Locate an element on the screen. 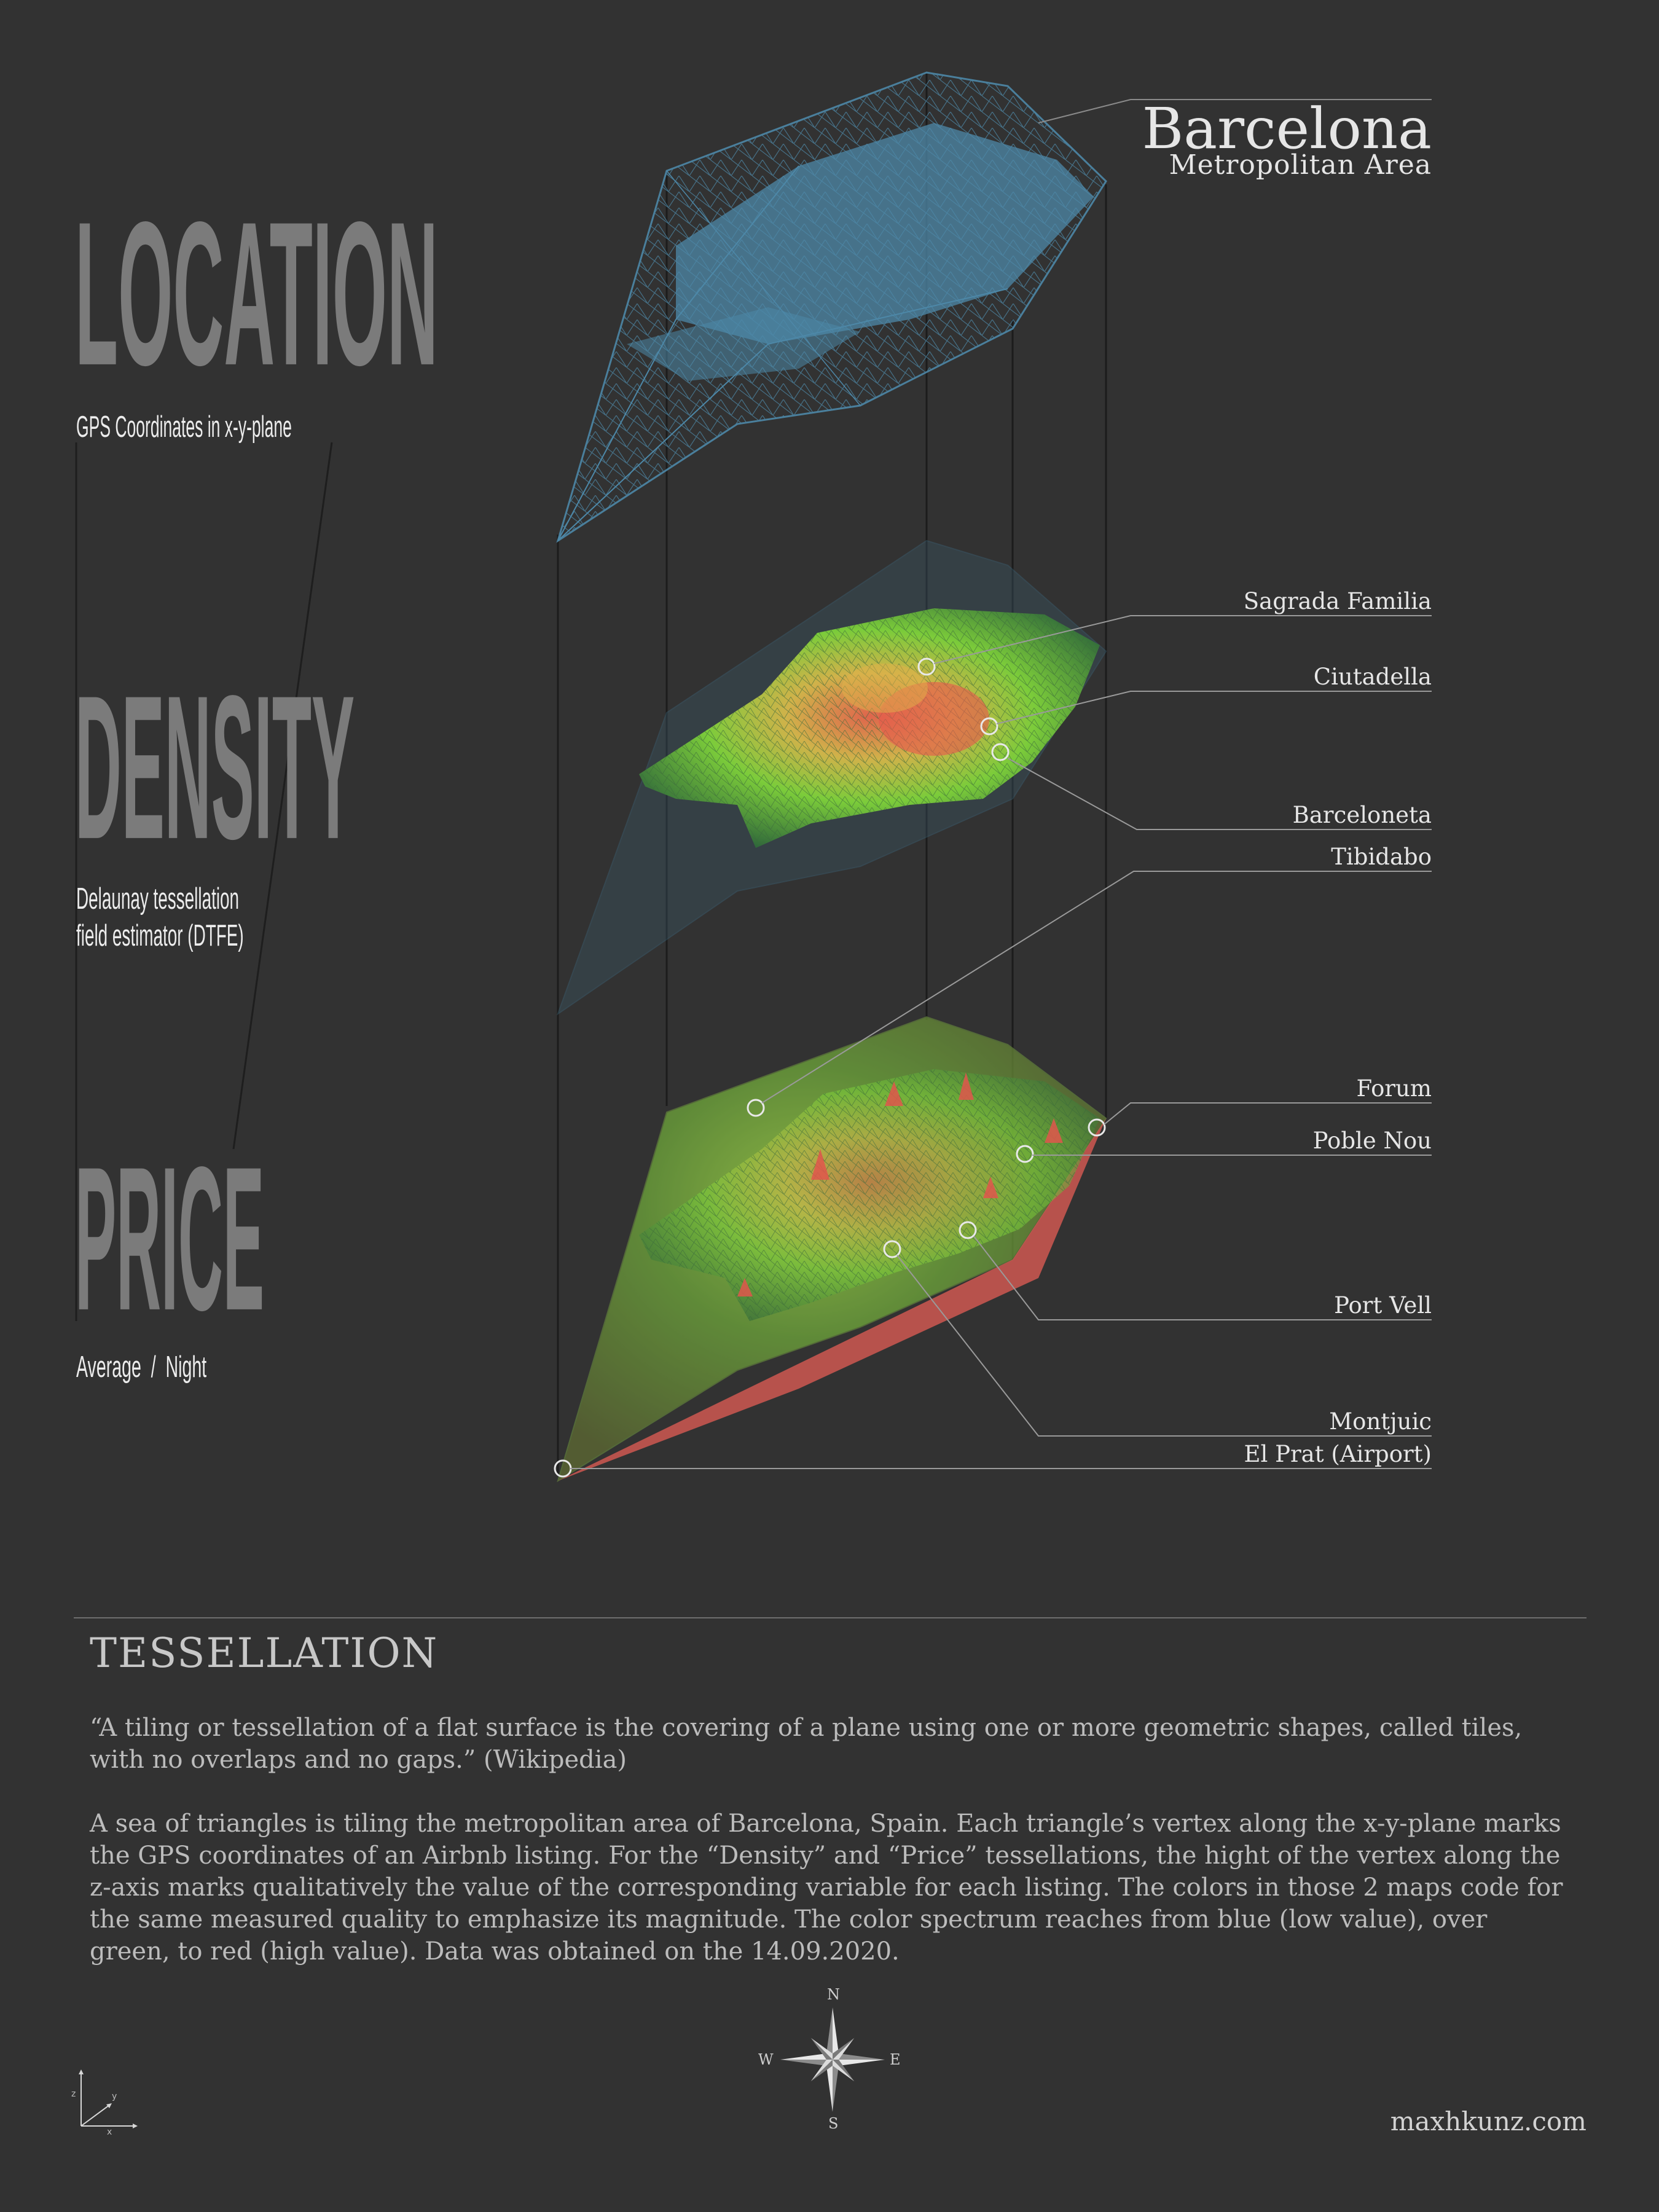  price-layer is located at coordinates (832, 1249).